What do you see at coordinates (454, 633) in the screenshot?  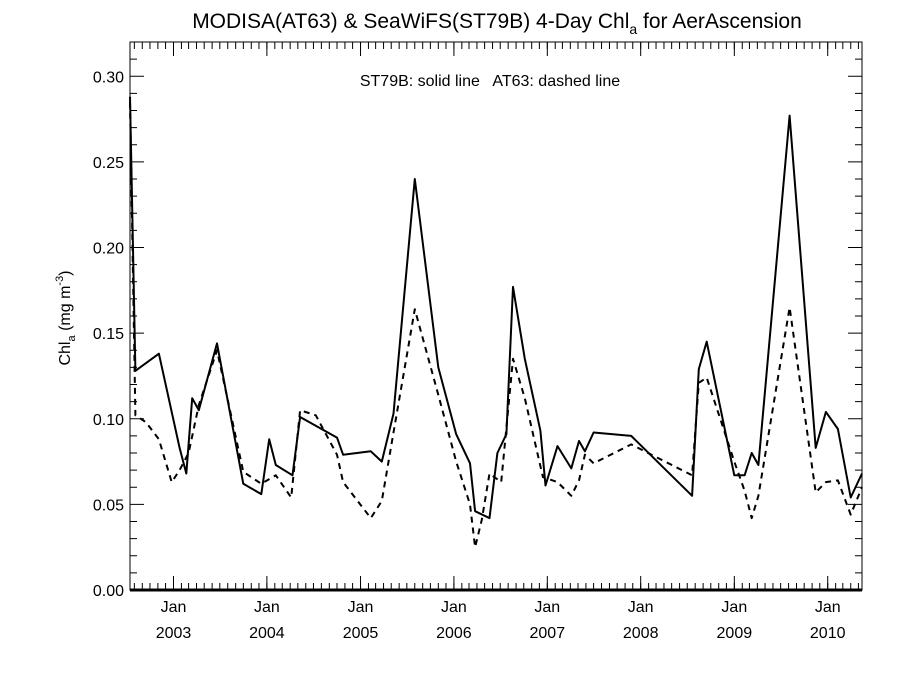 I see `x-tick-label-year: 2006` at bounding box center [454, 633].